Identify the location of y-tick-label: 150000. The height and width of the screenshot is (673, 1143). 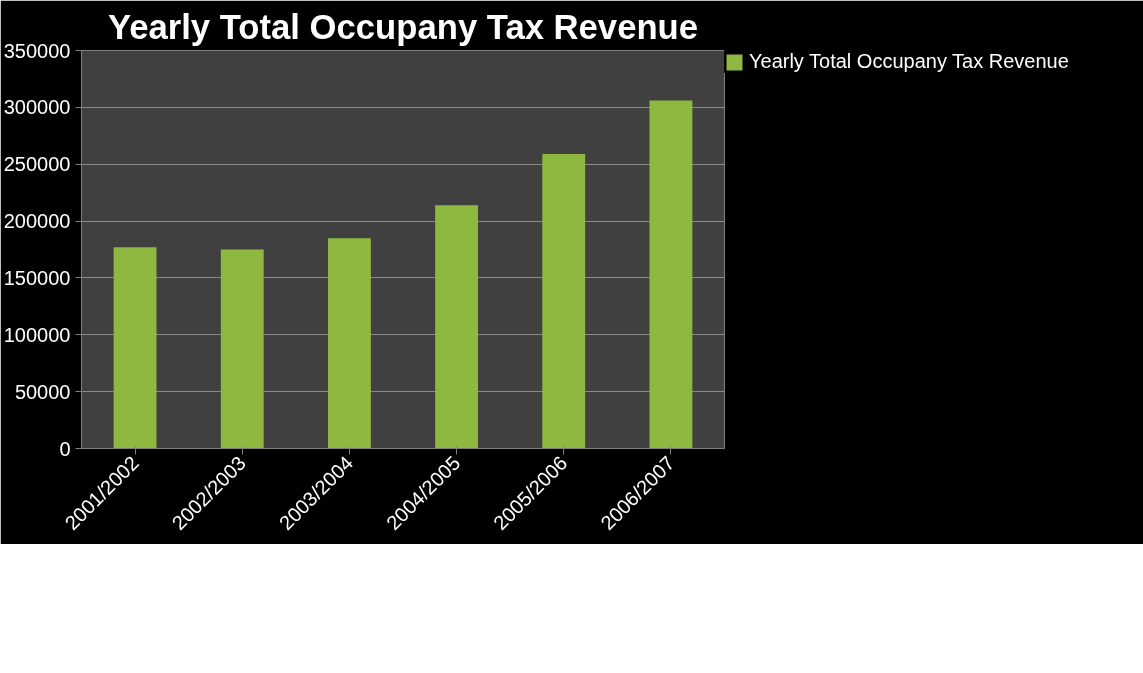
(37, 277).